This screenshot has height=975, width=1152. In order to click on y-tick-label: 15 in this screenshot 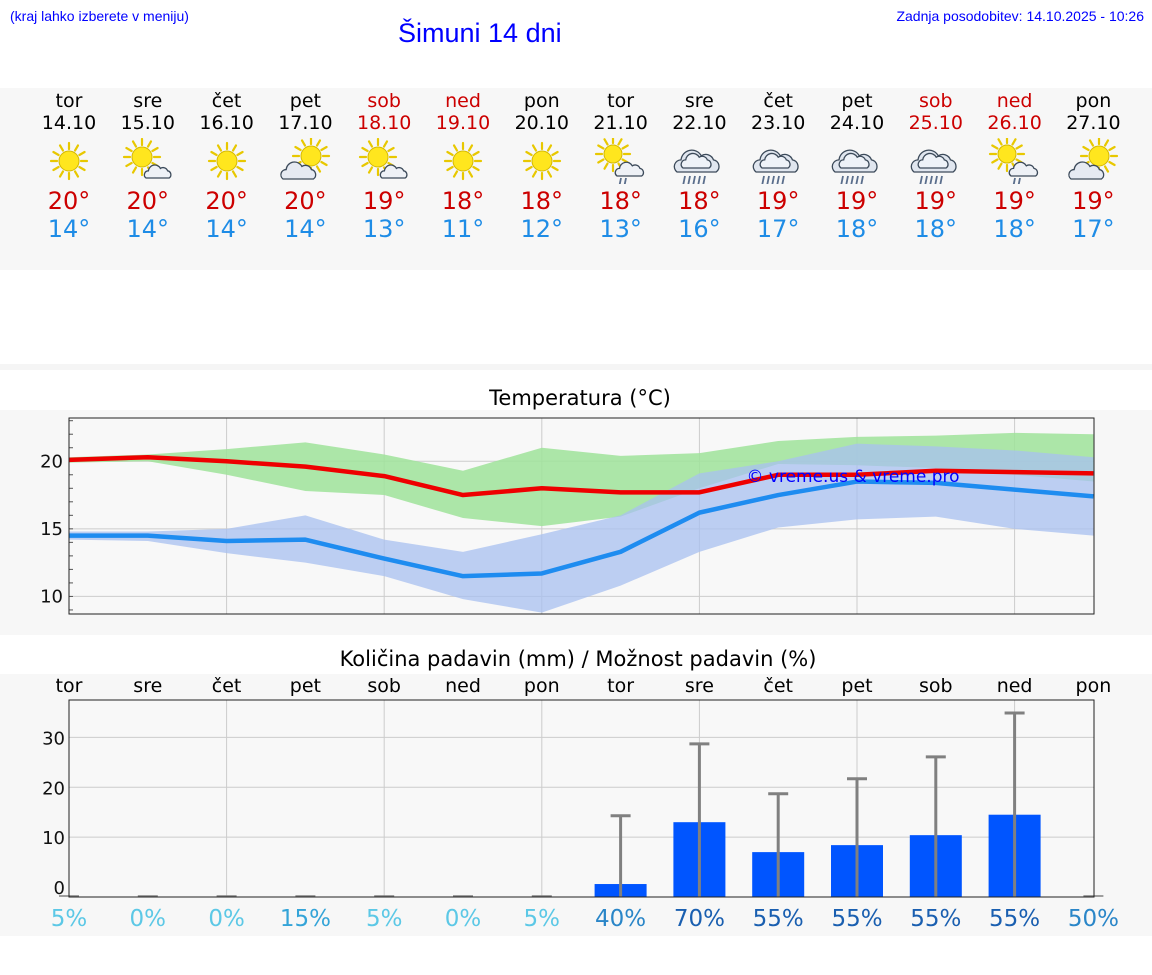, I will do `click(51, 529)`.